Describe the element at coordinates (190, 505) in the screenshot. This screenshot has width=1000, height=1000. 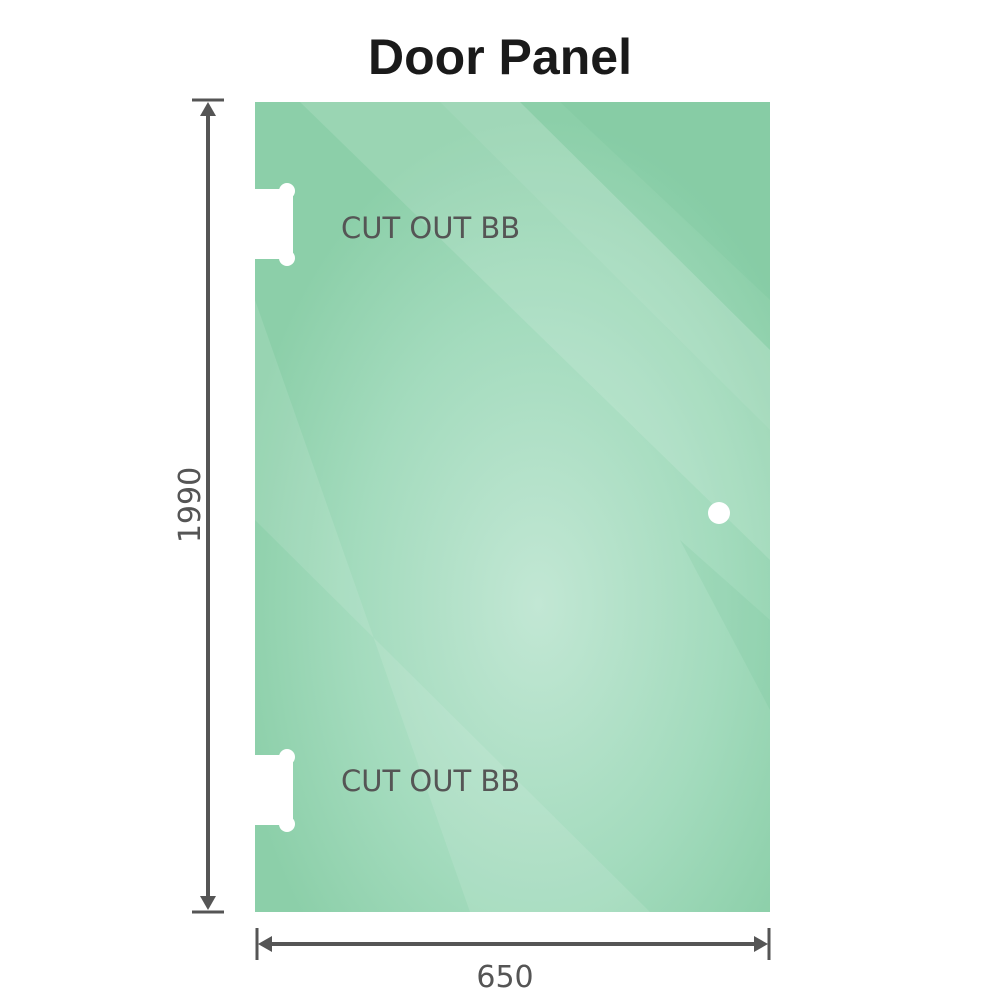
I see `height-label: 1990` at that location.